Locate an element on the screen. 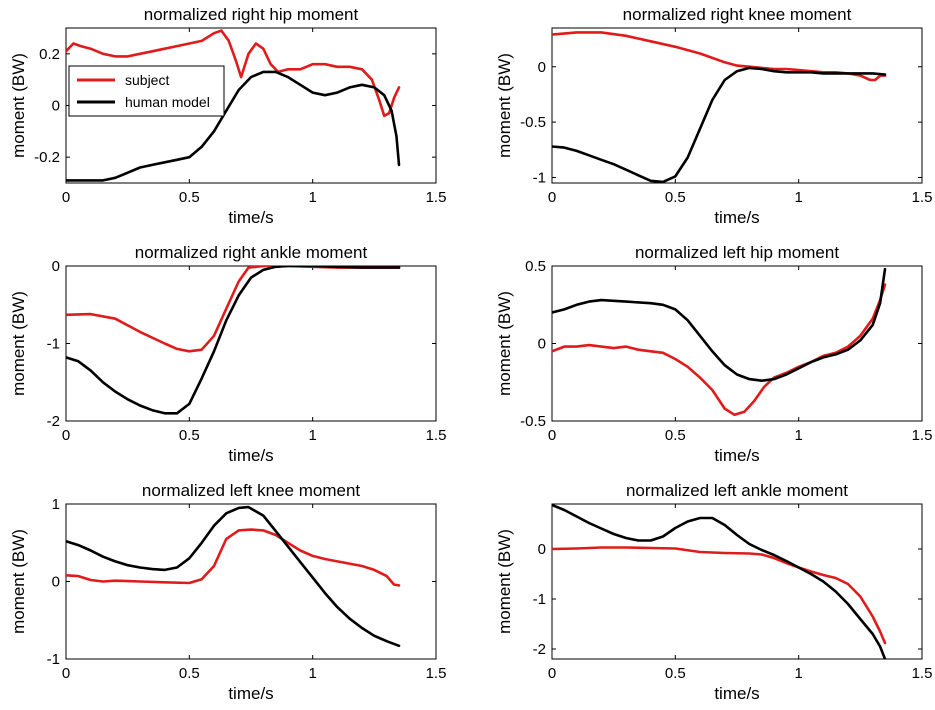 The image size is (935, 710). y-tick-label: -0.2 is located at coordinates (47, 157).